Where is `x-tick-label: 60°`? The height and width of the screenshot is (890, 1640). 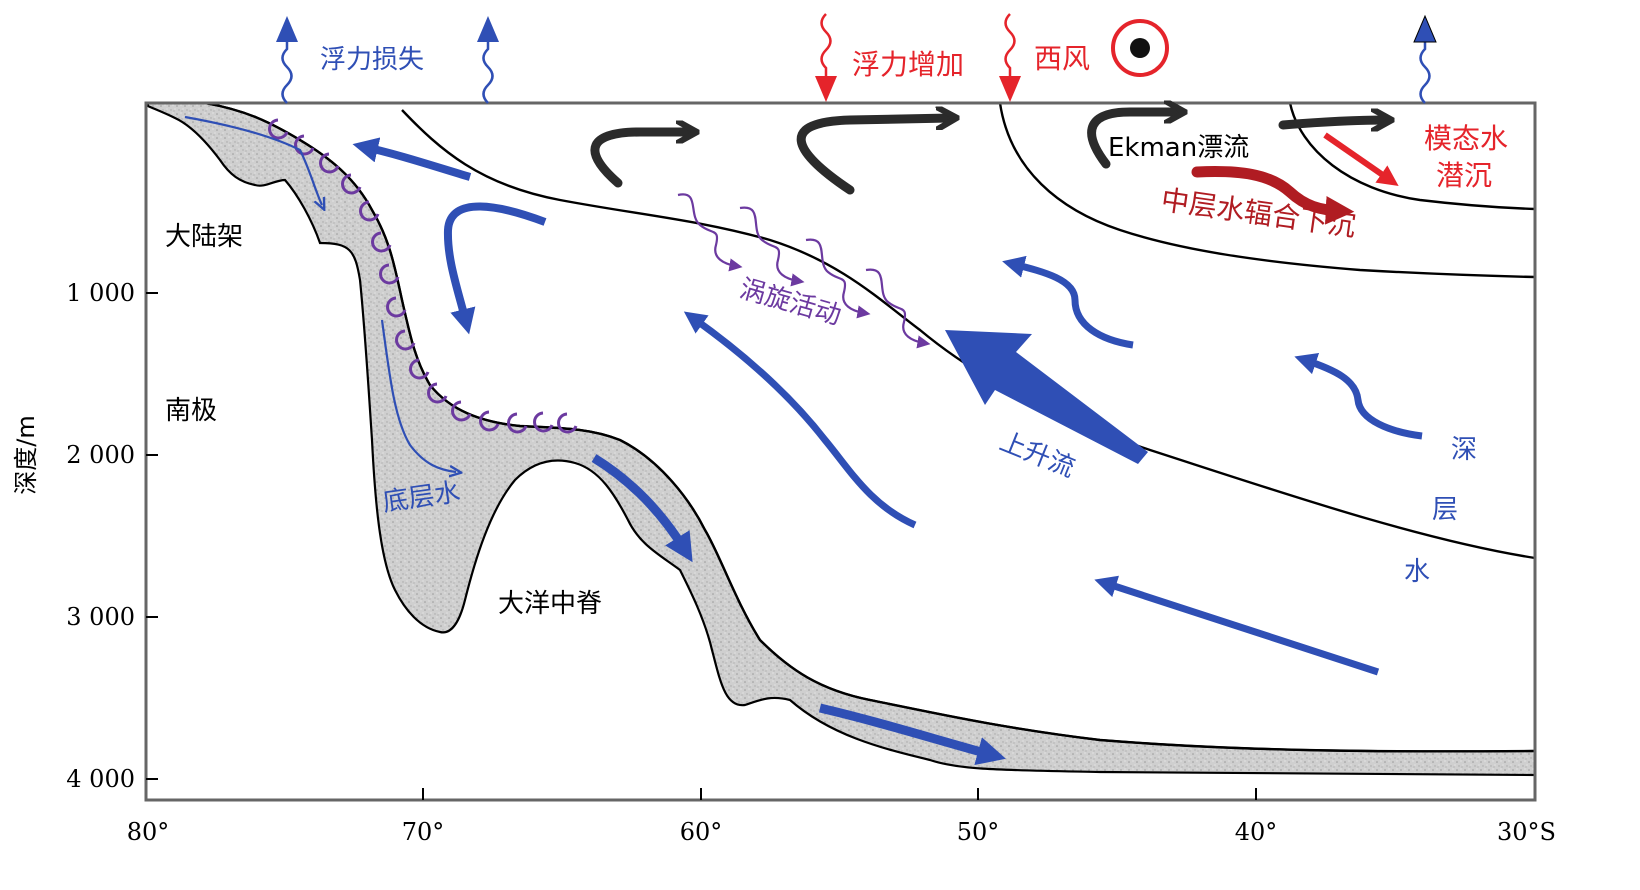
x-tick-label: 60° is located at coordinates (701, 832).